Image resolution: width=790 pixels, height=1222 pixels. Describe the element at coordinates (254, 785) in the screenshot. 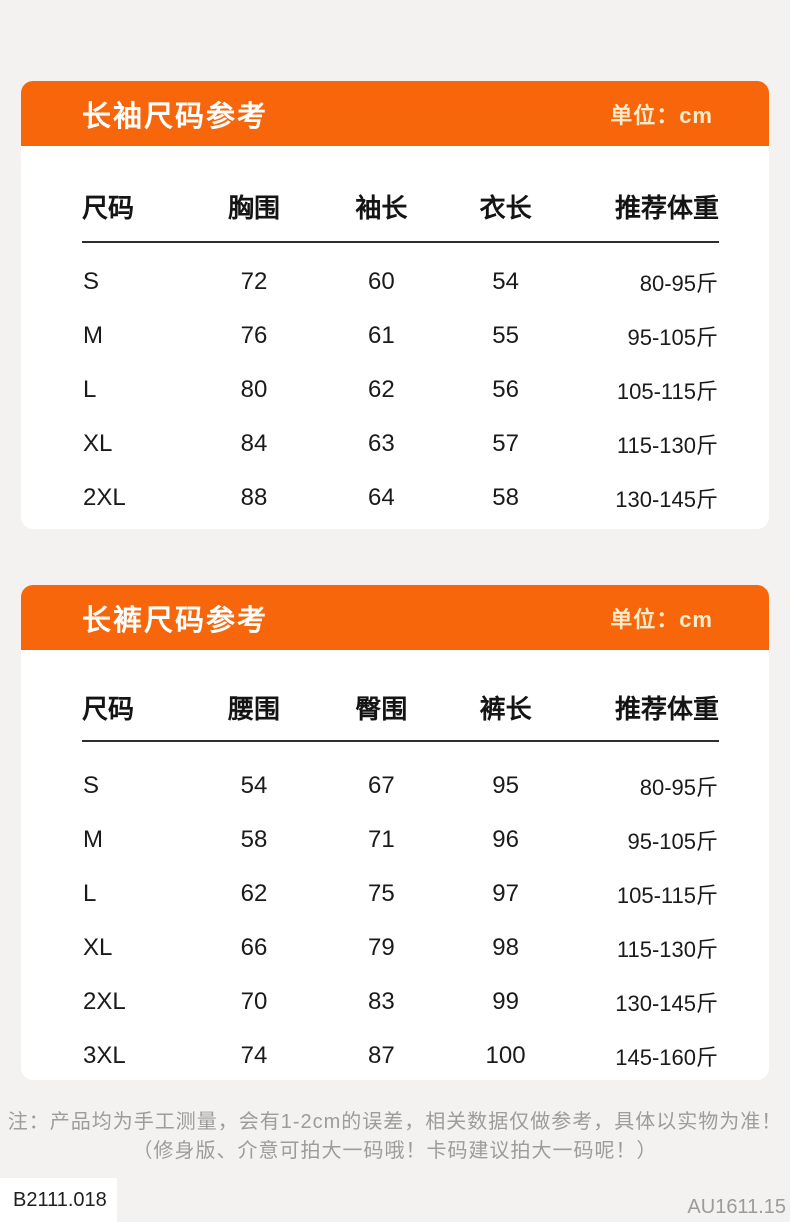

I see `cell-waist: 54` at that location.